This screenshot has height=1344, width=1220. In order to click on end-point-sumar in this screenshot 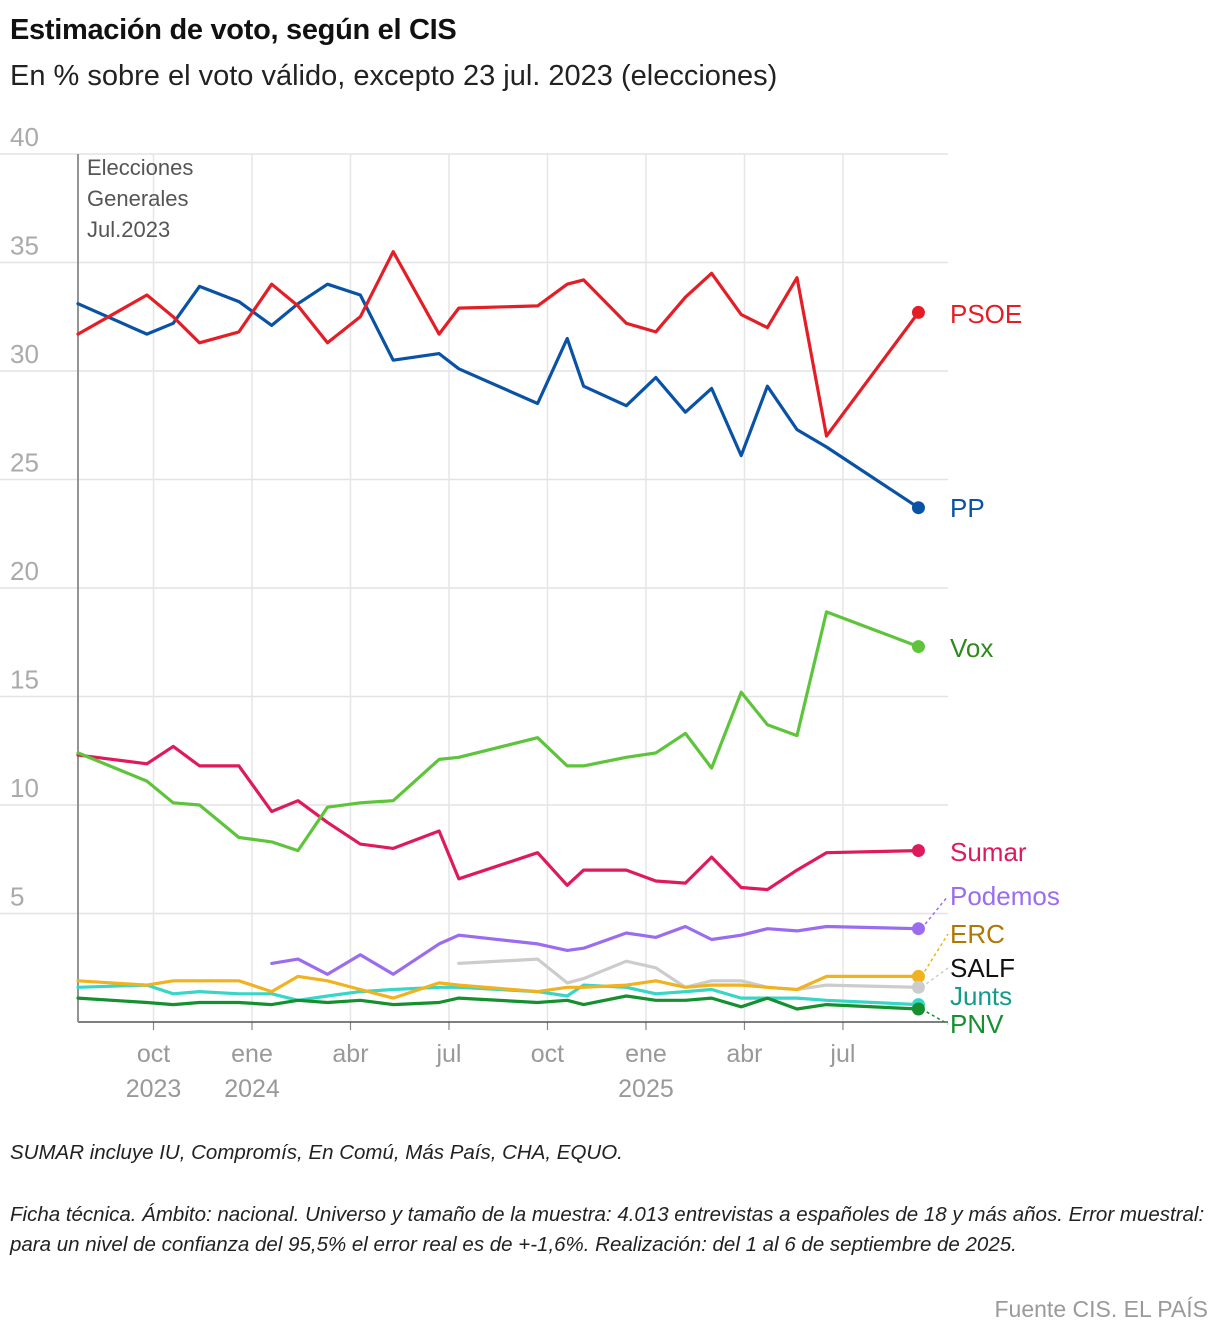, I will do `click(918, 851)`.